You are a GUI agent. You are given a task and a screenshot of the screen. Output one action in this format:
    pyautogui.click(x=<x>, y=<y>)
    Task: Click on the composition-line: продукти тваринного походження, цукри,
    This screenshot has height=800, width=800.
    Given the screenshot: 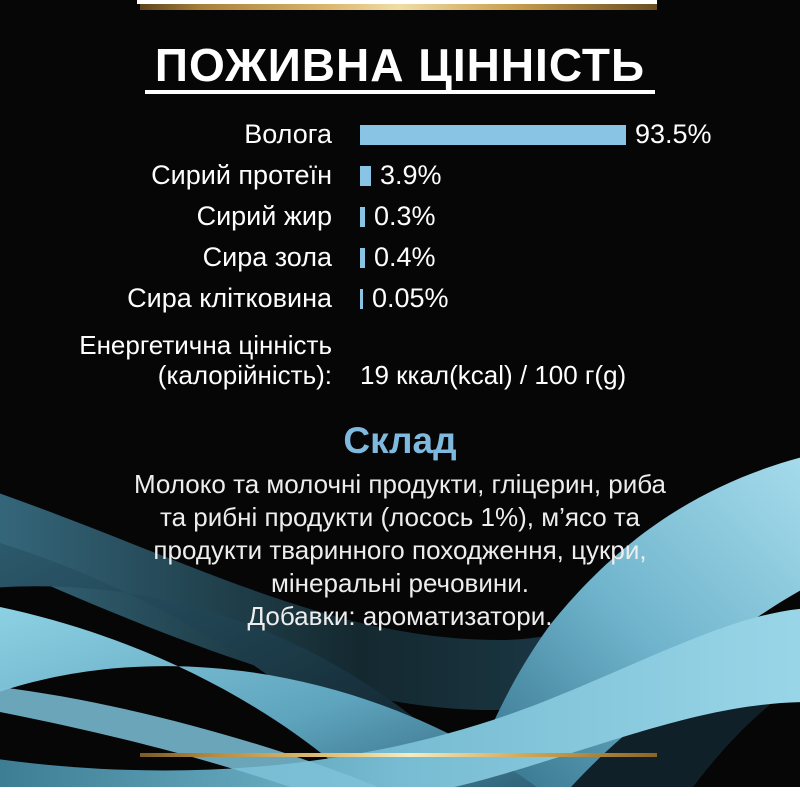 What is the action you would take?
    pyautogui.click(x=400, y=550)
    